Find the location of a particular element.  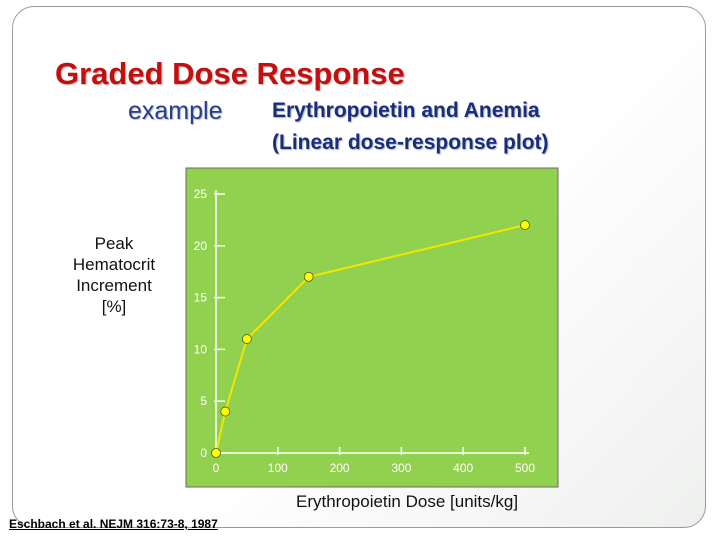

y-axis-label-line: Hematocrit is located at coordinates (114, 264).